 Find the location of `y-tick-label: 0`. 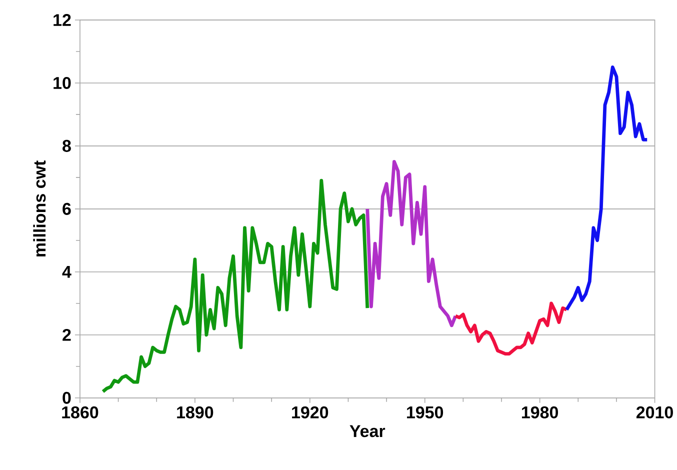

y-tick-label: 0 is located at coordinates (66, 398).